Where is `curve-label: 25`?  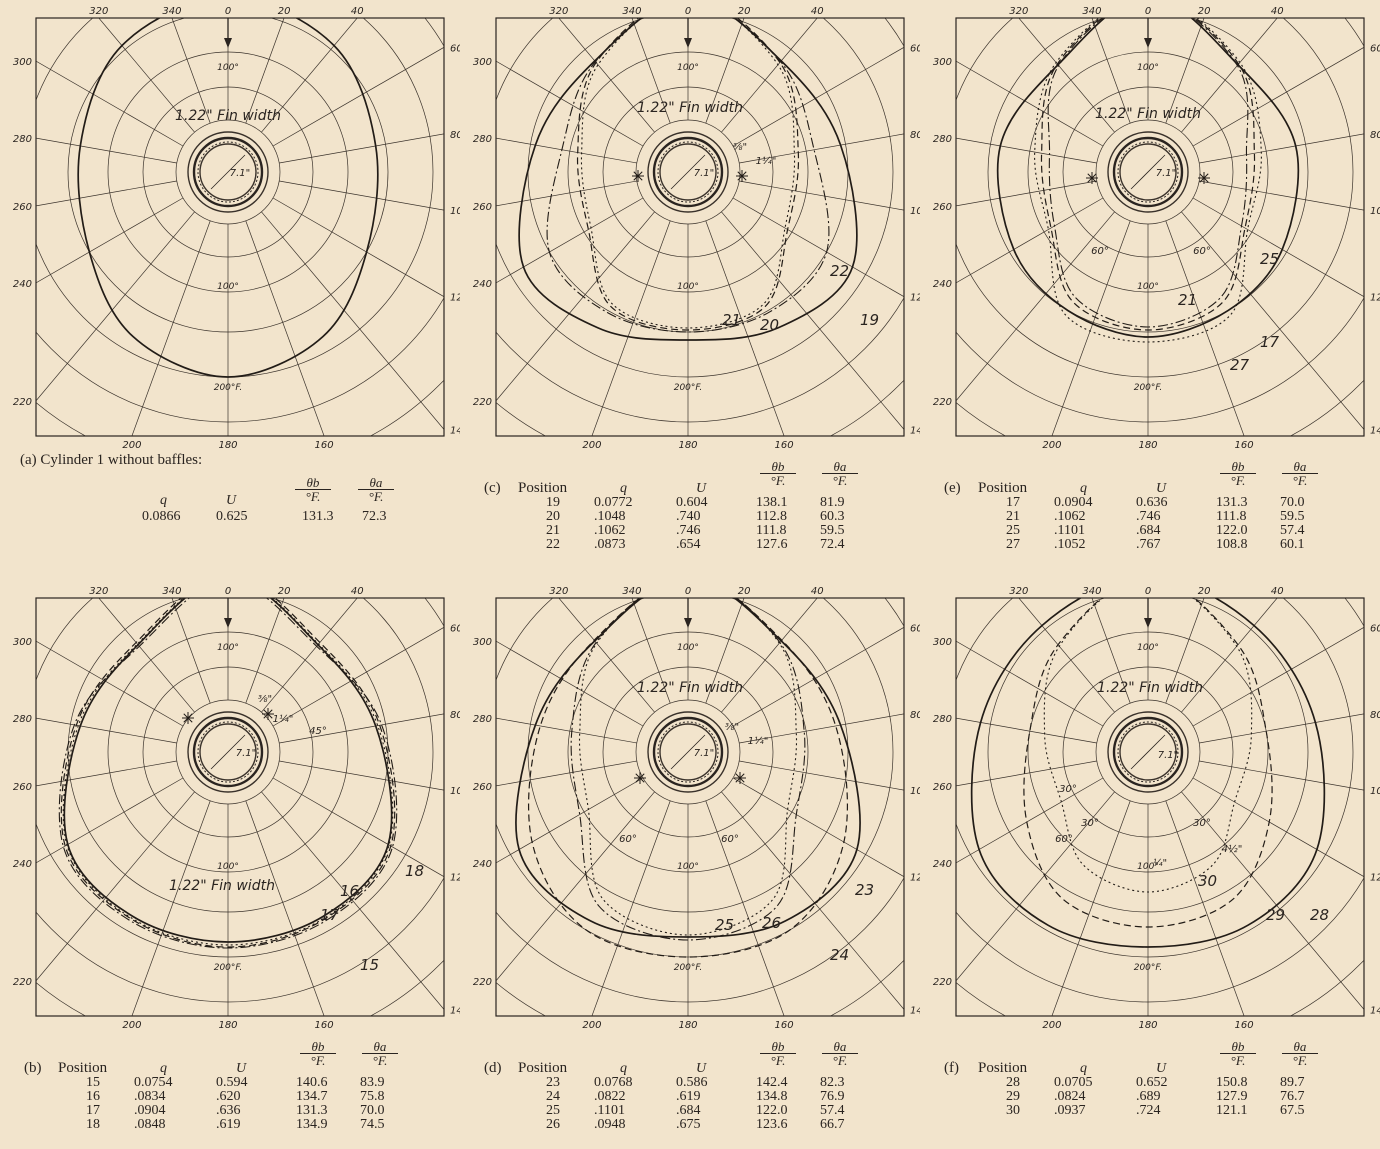
curve-label: 25 is located at coordinates (724, 925).